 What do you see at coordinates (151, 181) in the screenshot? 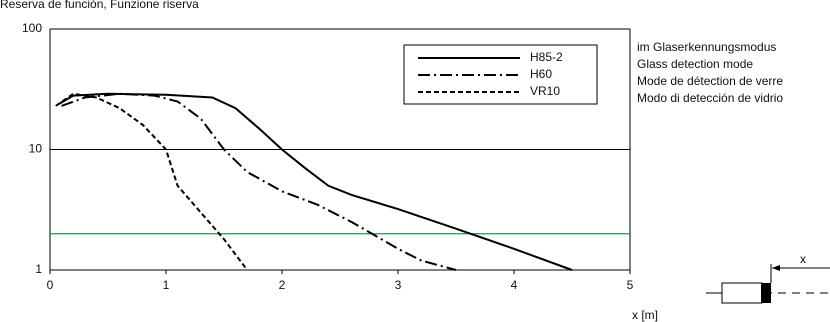
I see `series-line` at bounding box center [151, 181].